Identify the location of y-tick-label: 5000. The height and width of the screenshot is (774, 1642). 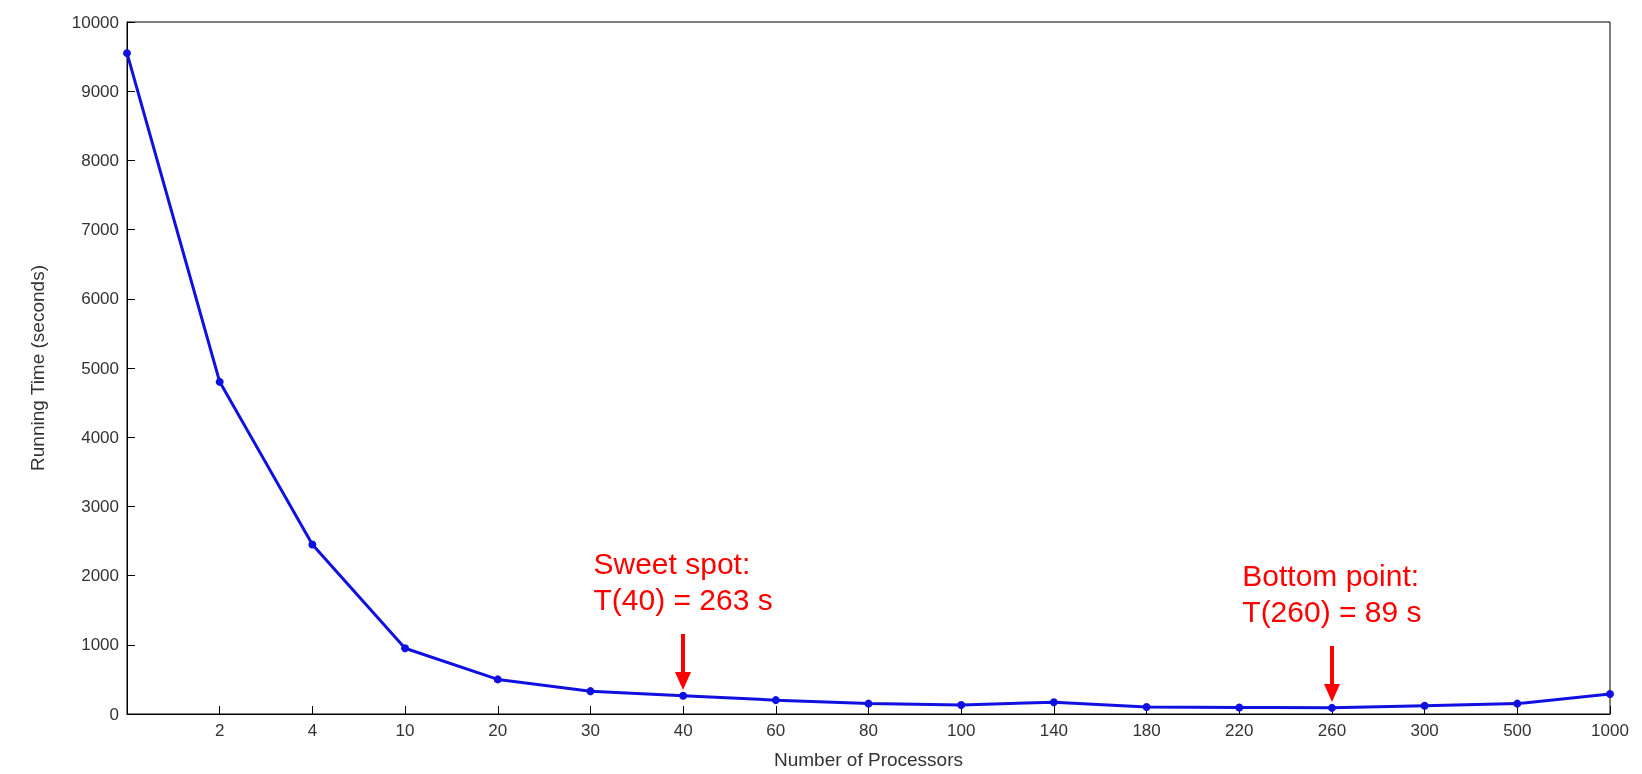
(100, 368).